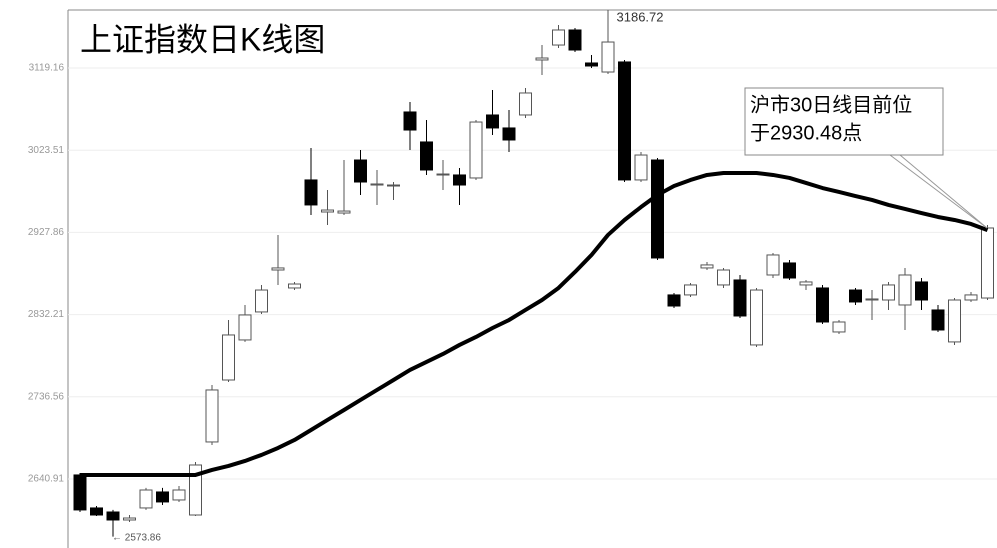 The image size is (997, 548). I want to click on annotation: 沪市30日线目前位, so click(831, 104).